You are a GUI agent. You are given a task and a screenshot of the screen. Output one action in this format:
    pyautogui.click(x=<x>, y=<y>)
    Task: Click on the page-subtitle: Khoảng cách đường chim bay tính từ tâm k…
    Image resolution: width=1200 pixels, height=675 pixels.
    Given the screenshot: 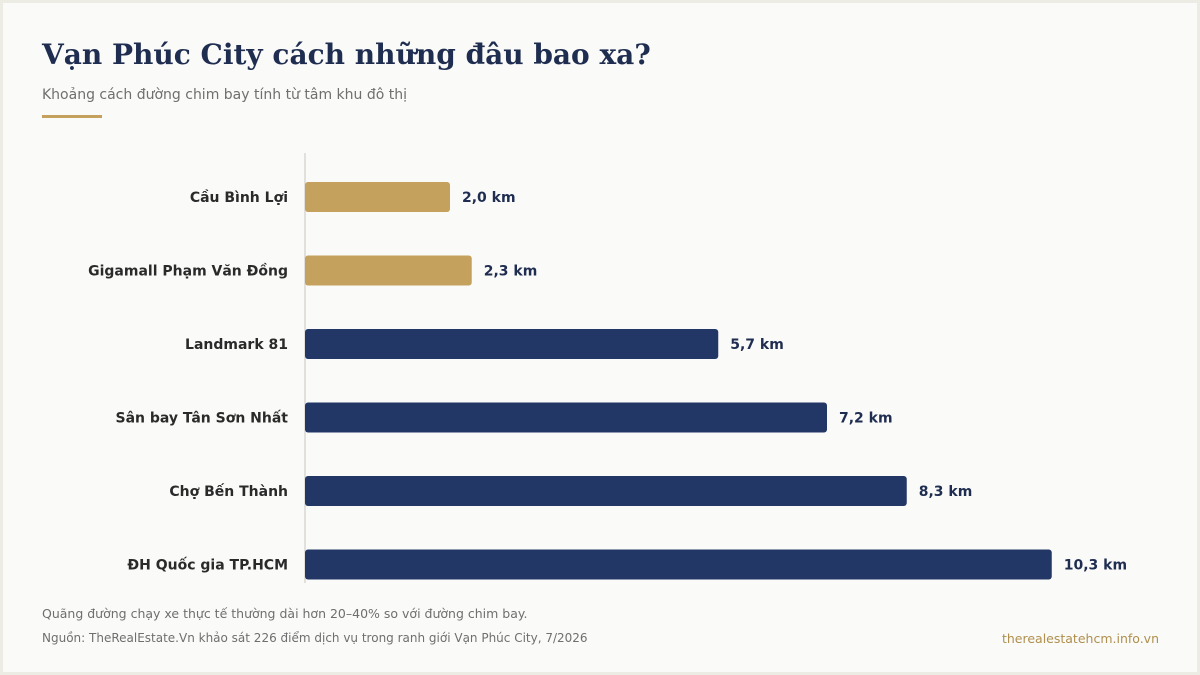 What is the action you would take?
    pyautogui.click(x=224, y=95)
    